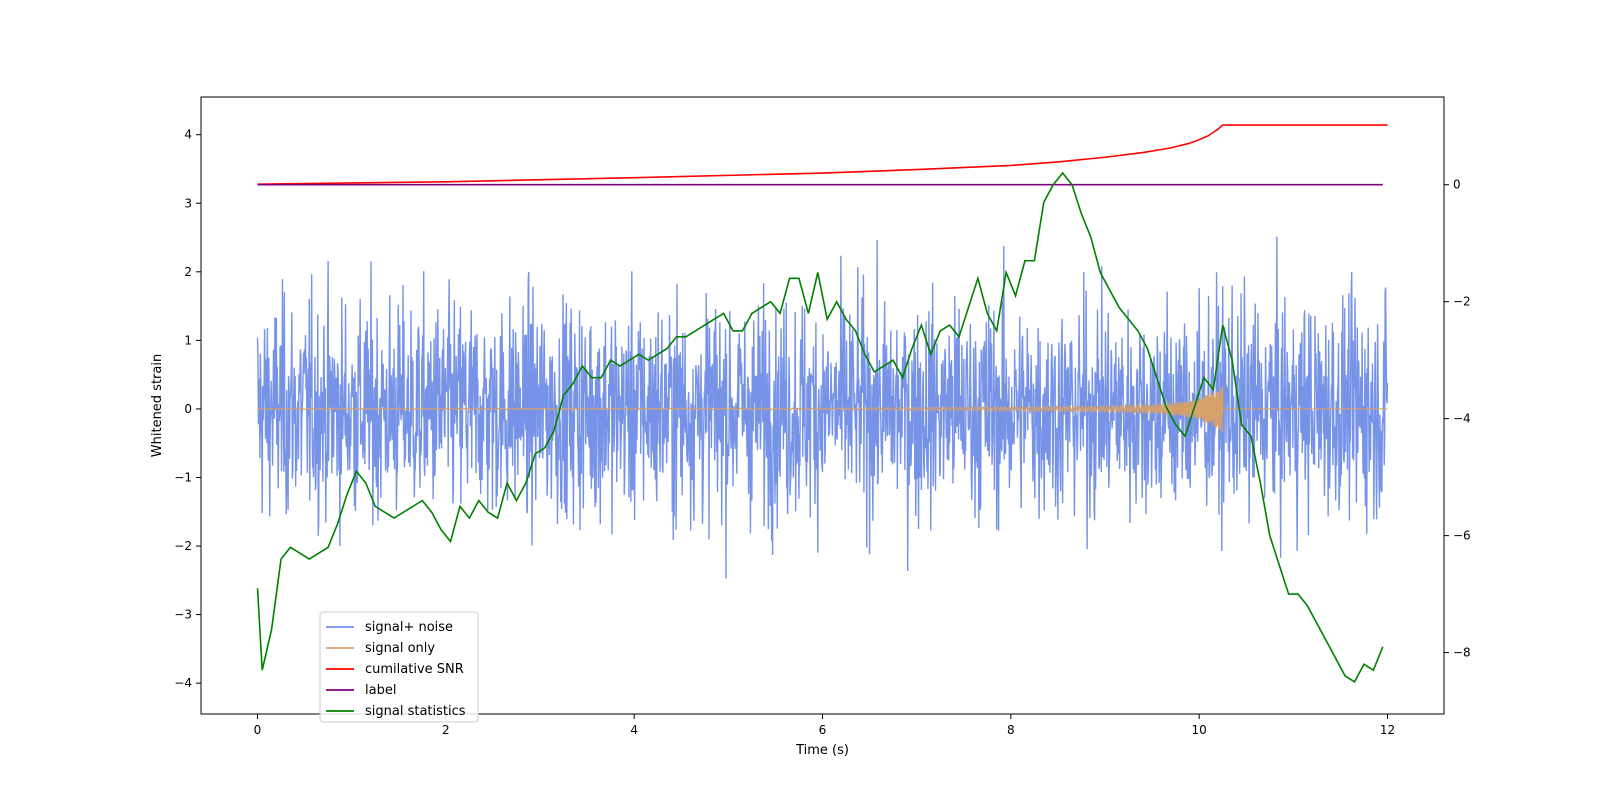 This screenshot has width=1600, height=804. I want to click on x-tick-label: 8, so click(1011, 730).